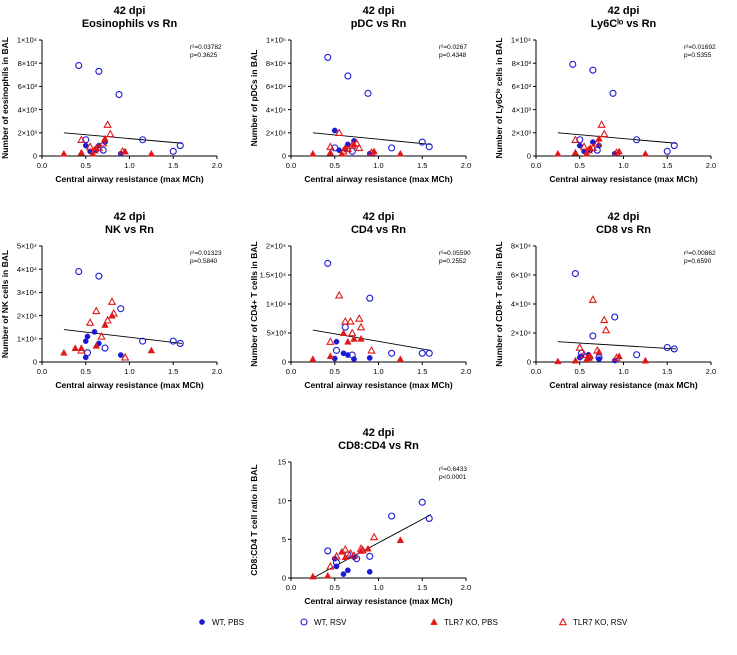 The width and height of the screenshot is (737, 655). Describe the element at coordinates (700, 253) in the screenshot. I see `r-squared-label: r²=0.00862` at that location.